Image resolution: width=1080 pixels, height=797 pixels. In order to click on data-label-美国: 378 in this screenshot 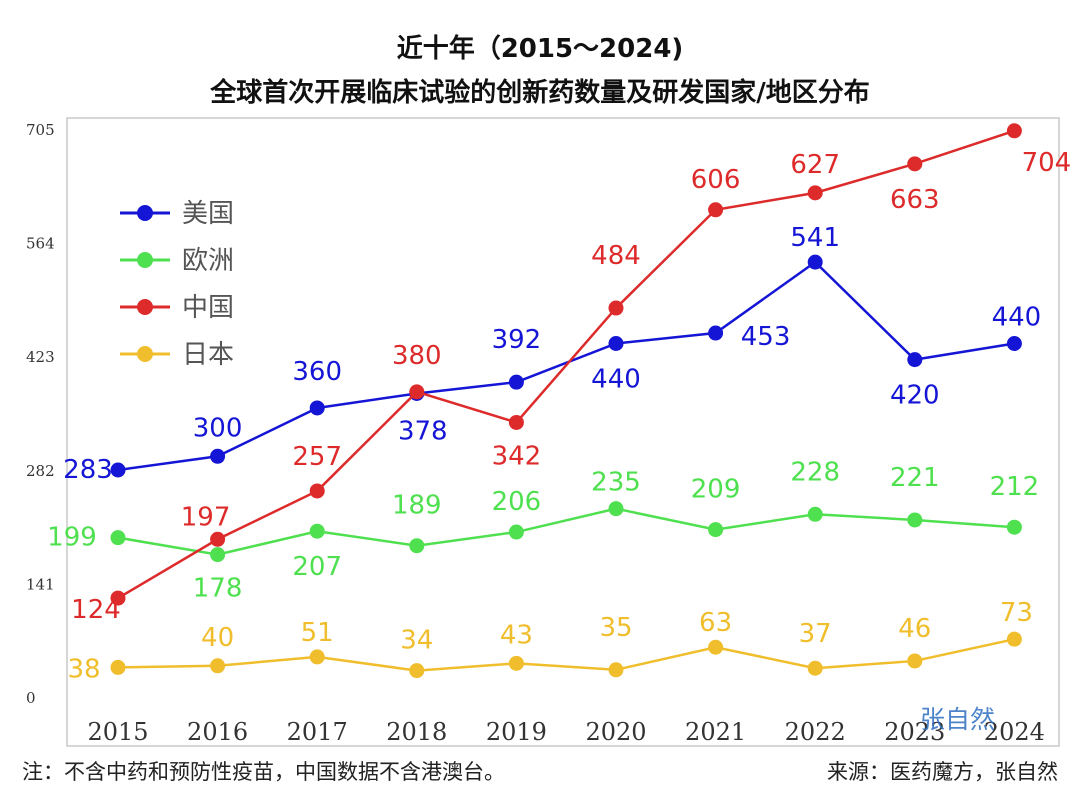, I will do `click(423, 431)`.